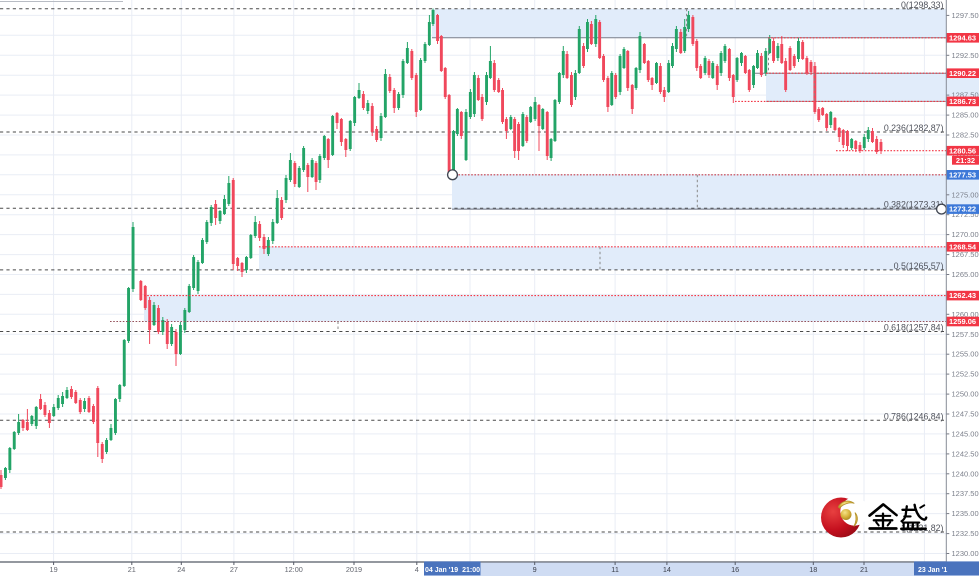  I want to click on svg-text: 0.786(1246.84), so click(914, 416).